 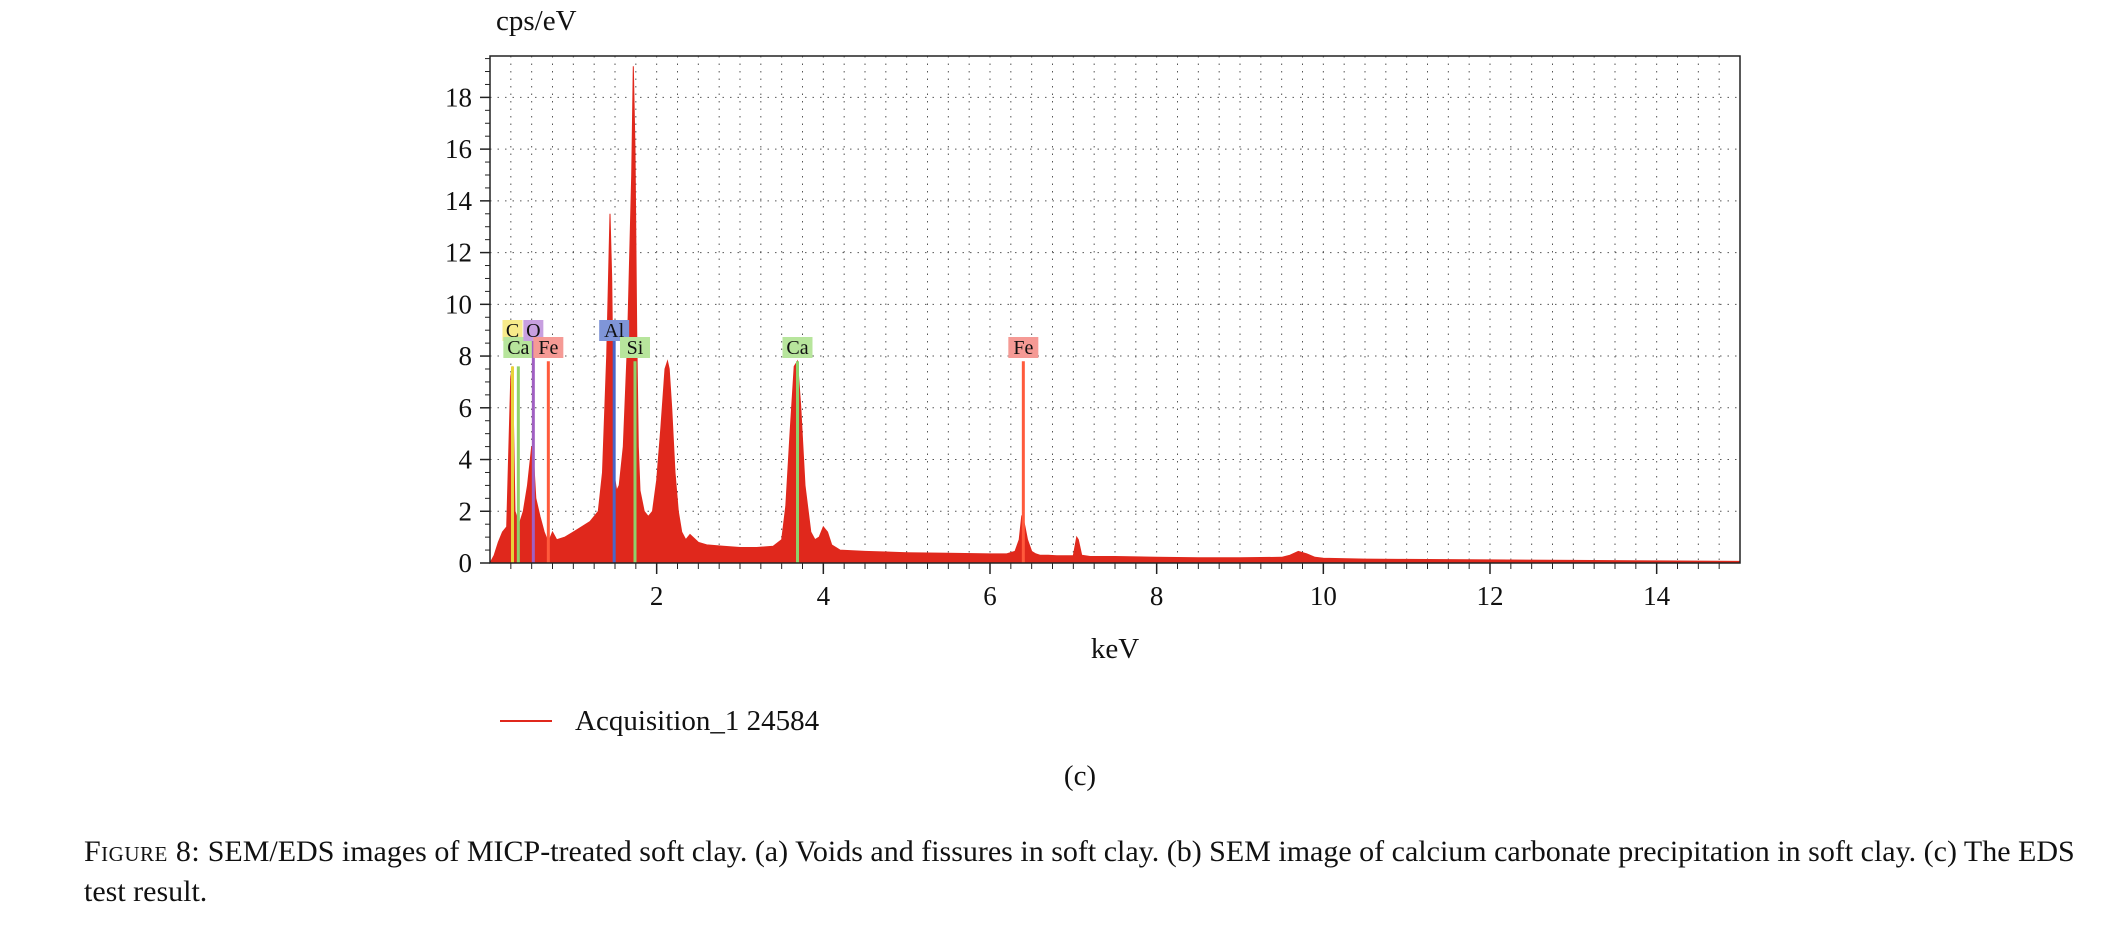 I want to click on y-tick-label: 0, so click(x=466, y=563).